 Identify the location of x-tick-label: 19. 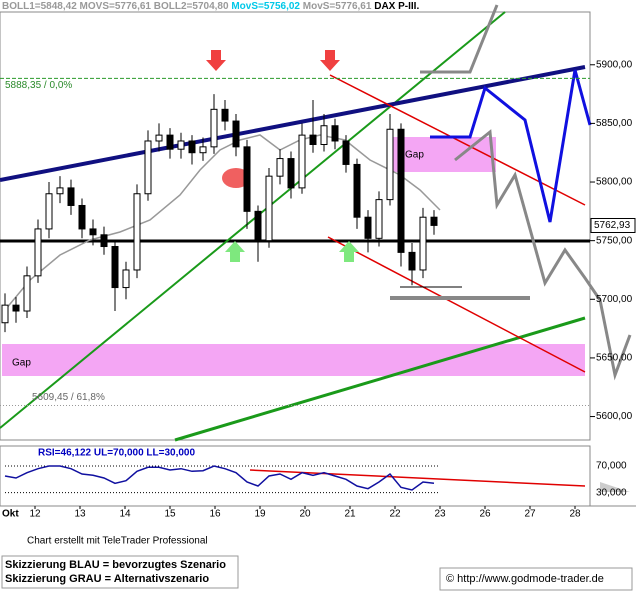
(260, 514).